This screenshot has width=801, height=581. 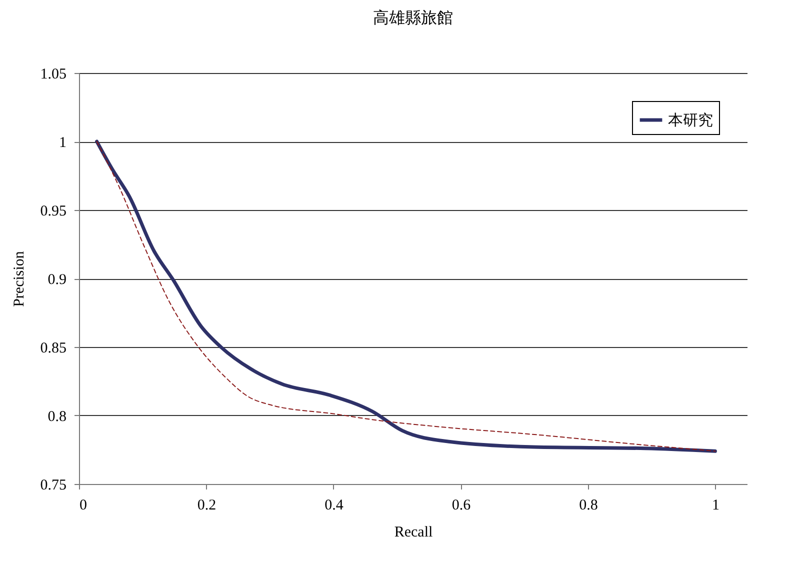 What do you see at coordinates (53, 348) in the screenshot?
I see `y-tick-label: 0.85` at bounding box center [53, 348].